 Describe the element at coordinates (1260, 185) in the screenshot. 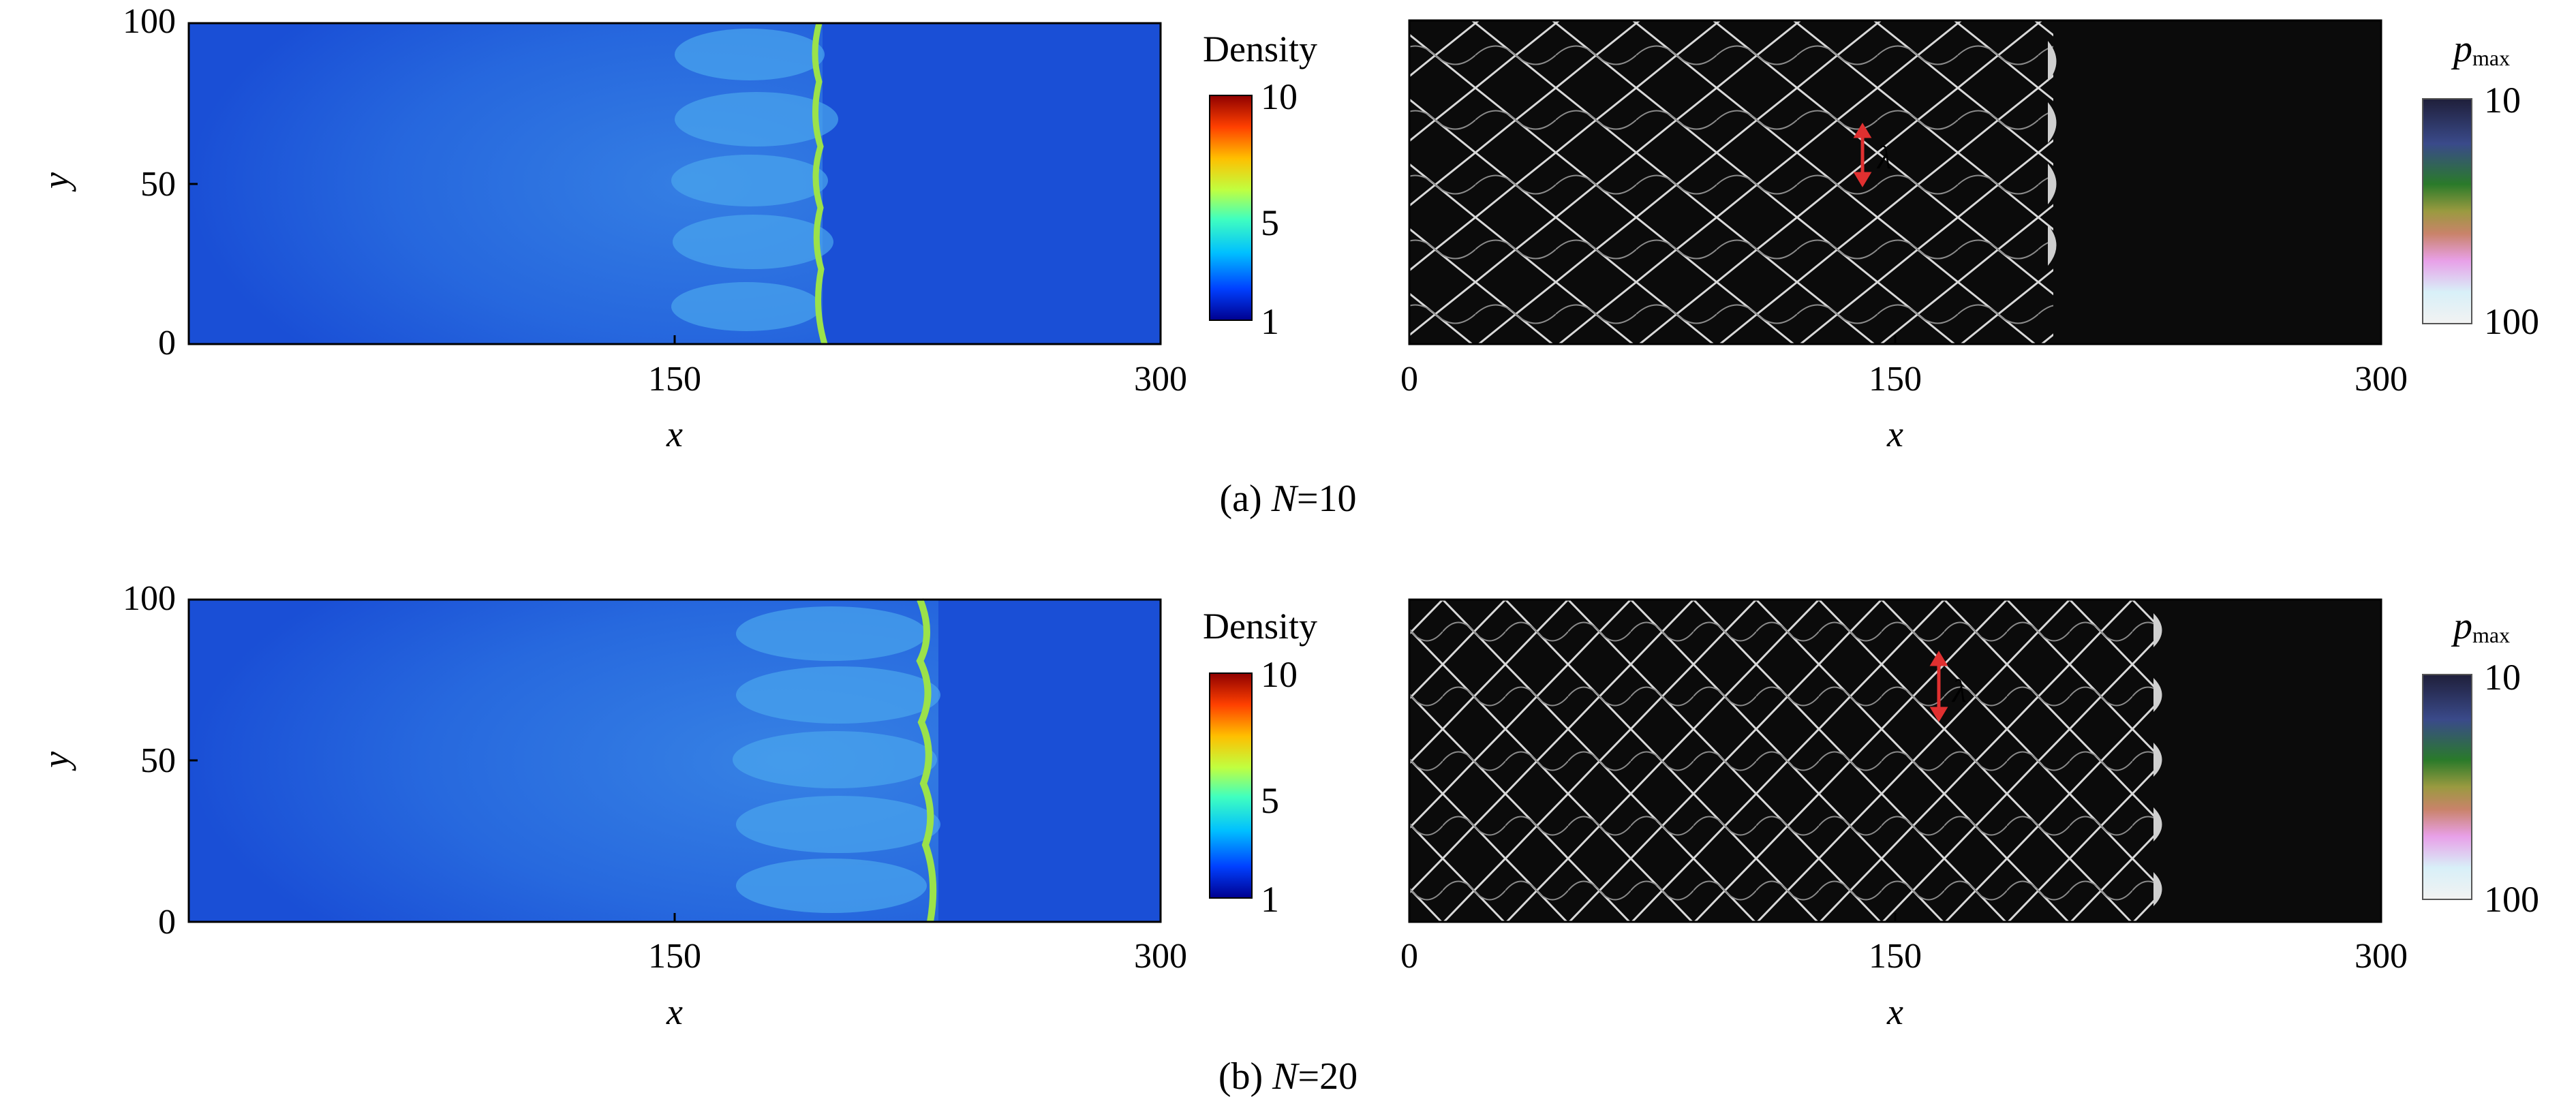

I see `density-colorbar-a: Density 10 5 1` at that location.